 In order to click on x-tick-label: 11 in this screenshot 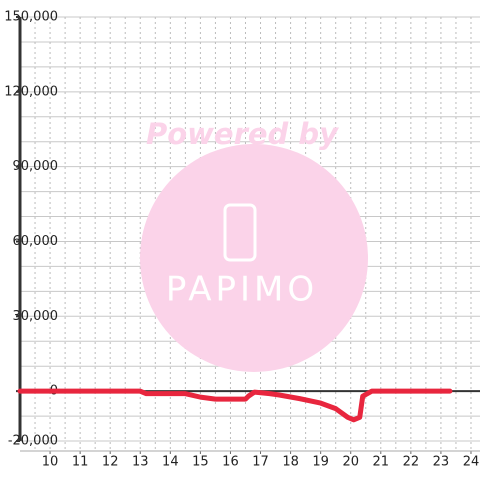, I will do `click(80, 462)`.